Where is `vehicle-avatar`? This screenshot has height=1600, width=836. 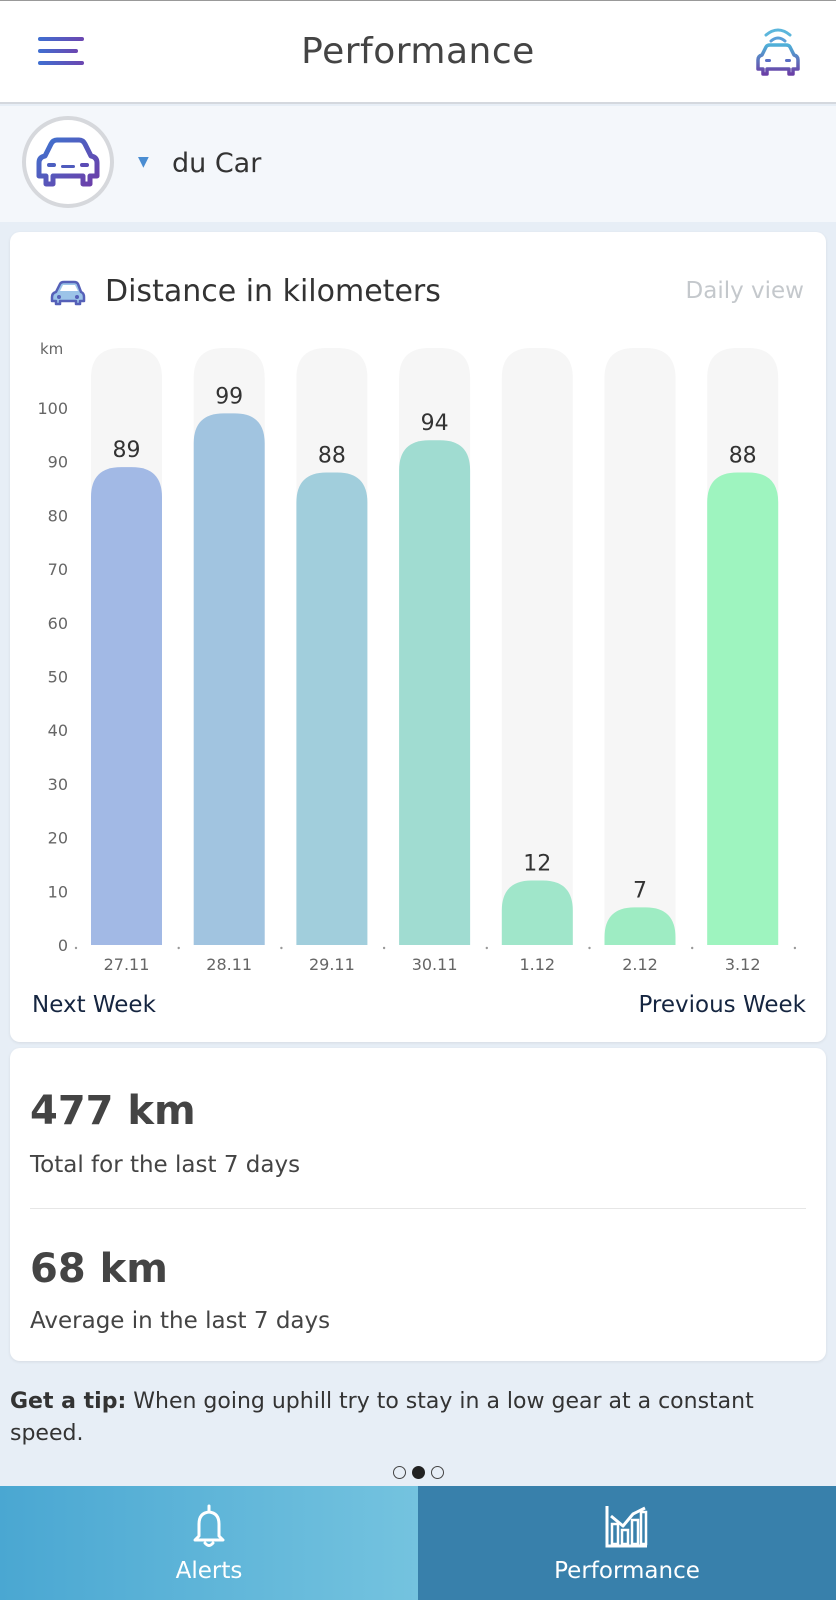
vehicle-avatar is located at coordinates (68, 162).